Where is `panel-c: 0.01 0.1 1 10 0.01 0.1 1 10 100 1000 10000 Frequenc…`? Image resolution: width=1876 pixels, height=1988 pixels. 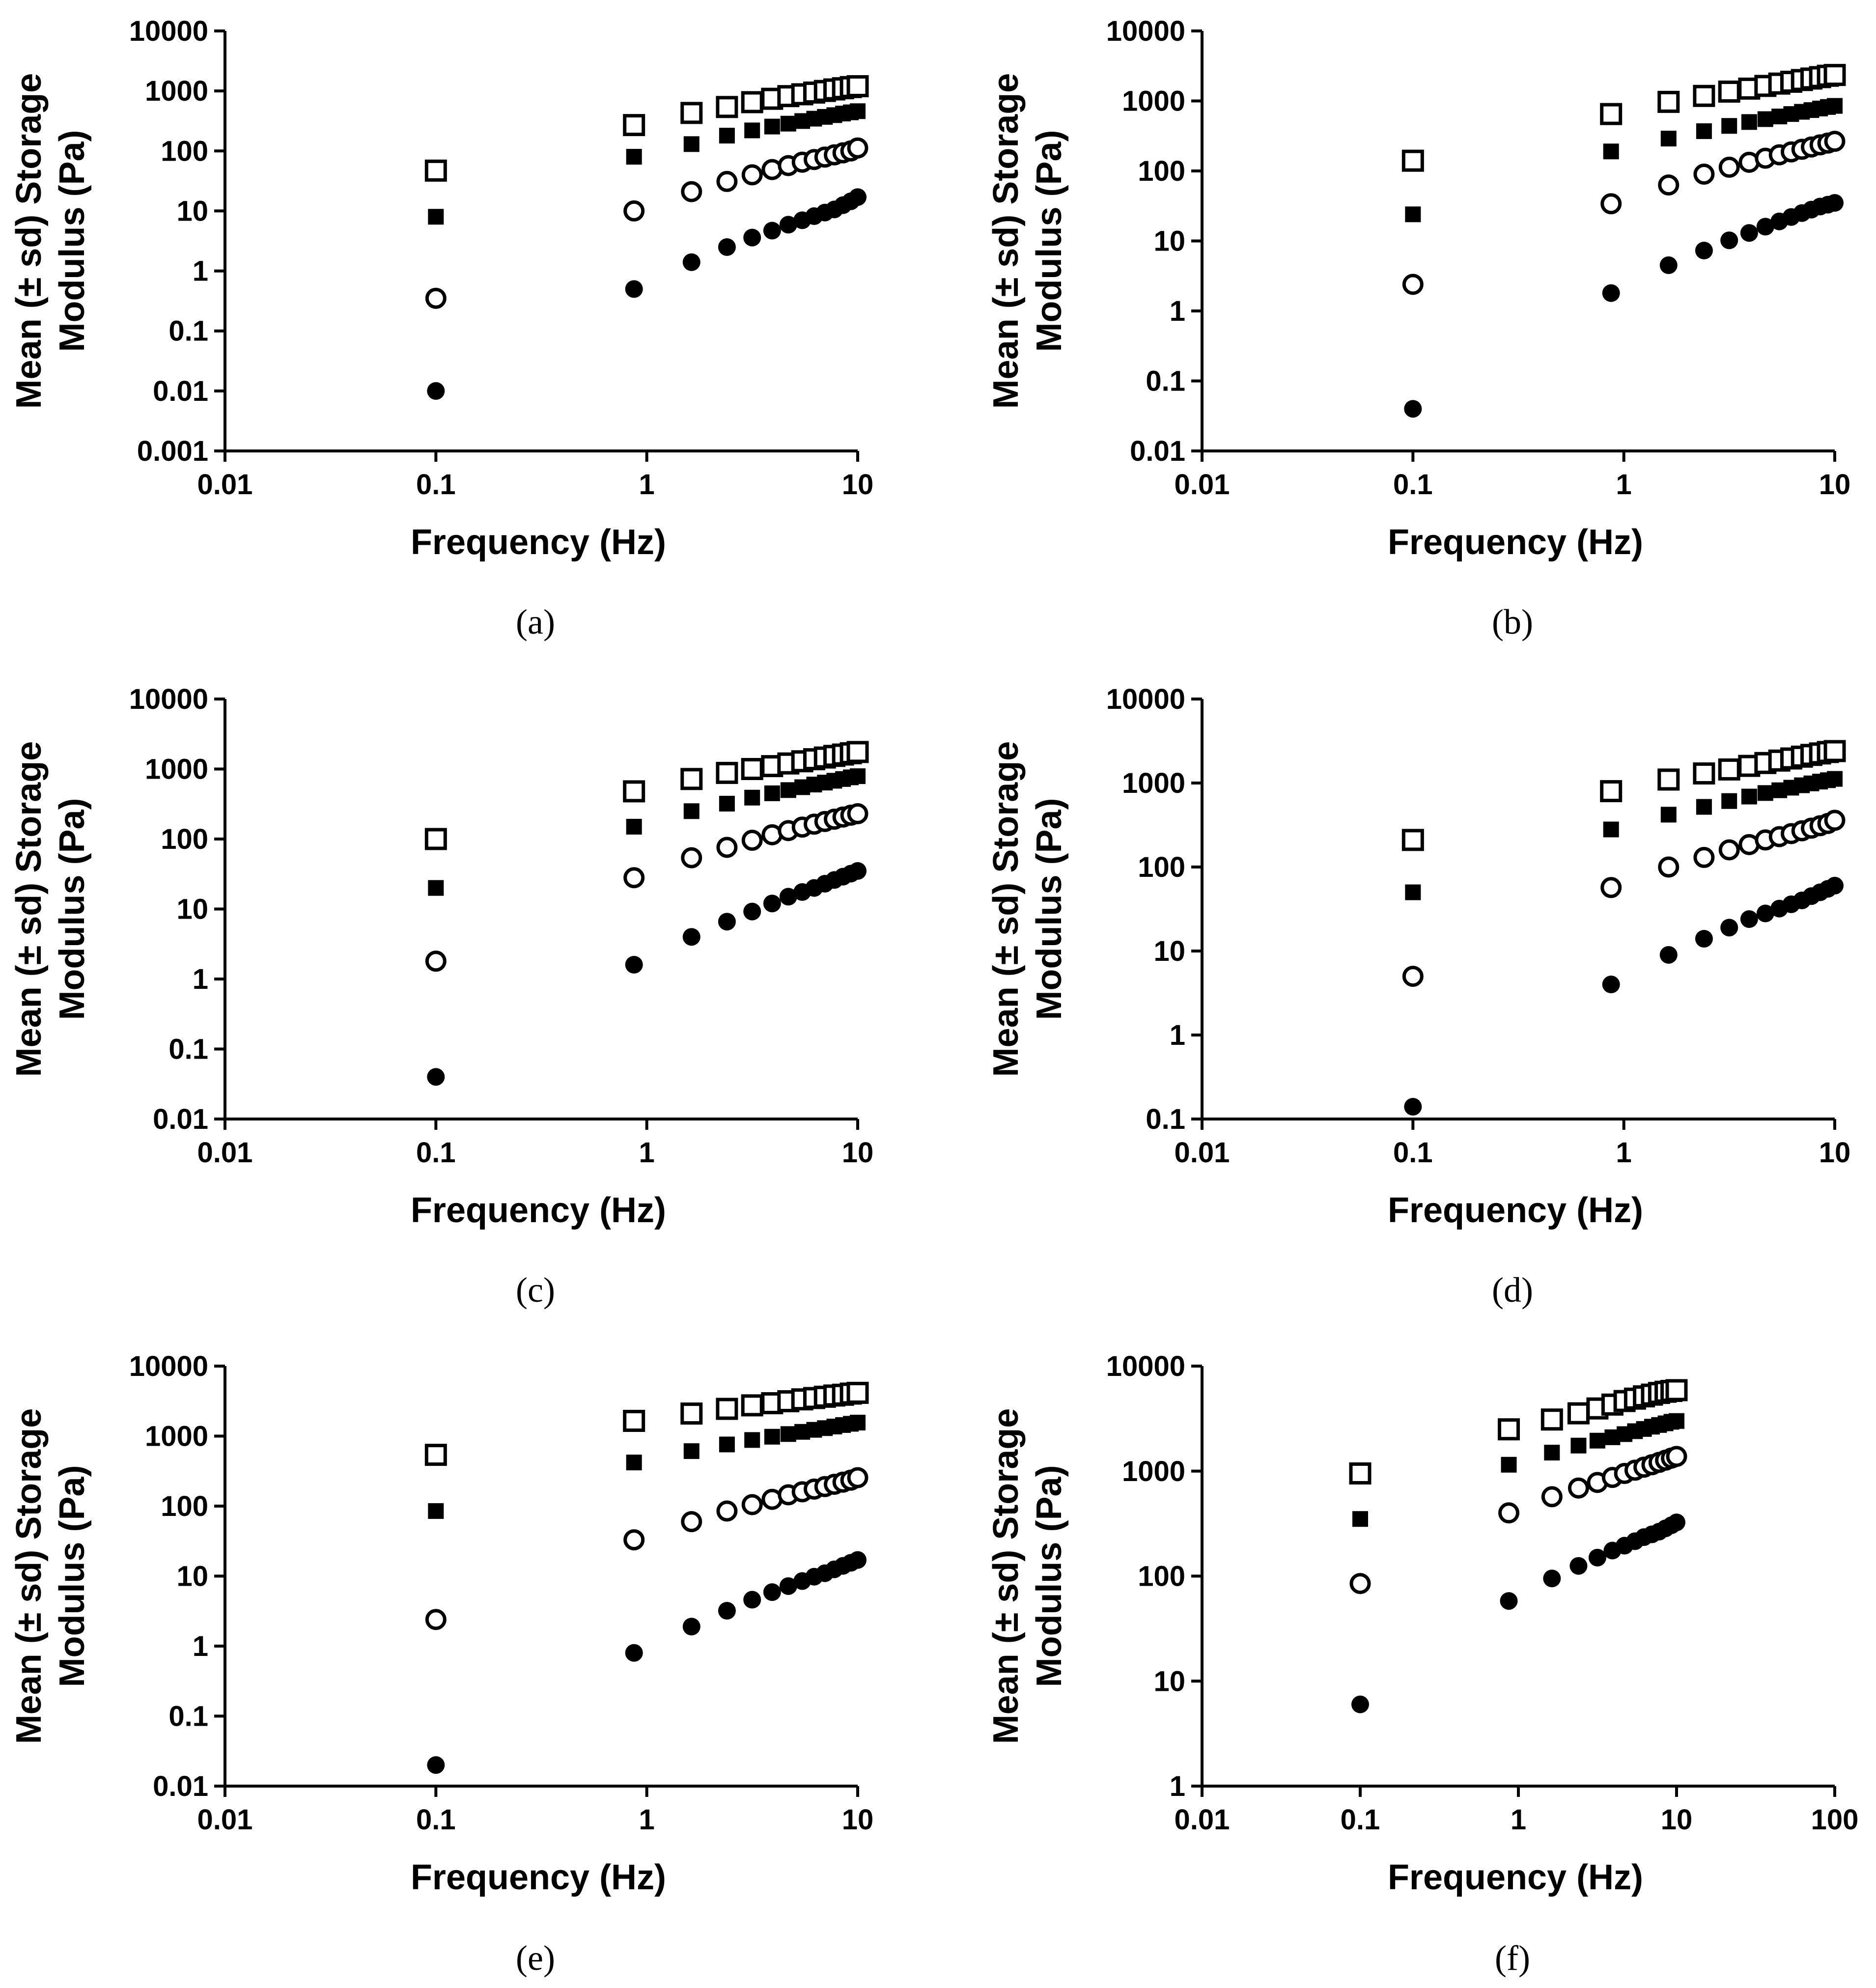 panel-c: 0.01 0.1 1 10 0.01 0.1 1 10 100 1000 10000 Frequenc… is located at coordinates (441, 996).